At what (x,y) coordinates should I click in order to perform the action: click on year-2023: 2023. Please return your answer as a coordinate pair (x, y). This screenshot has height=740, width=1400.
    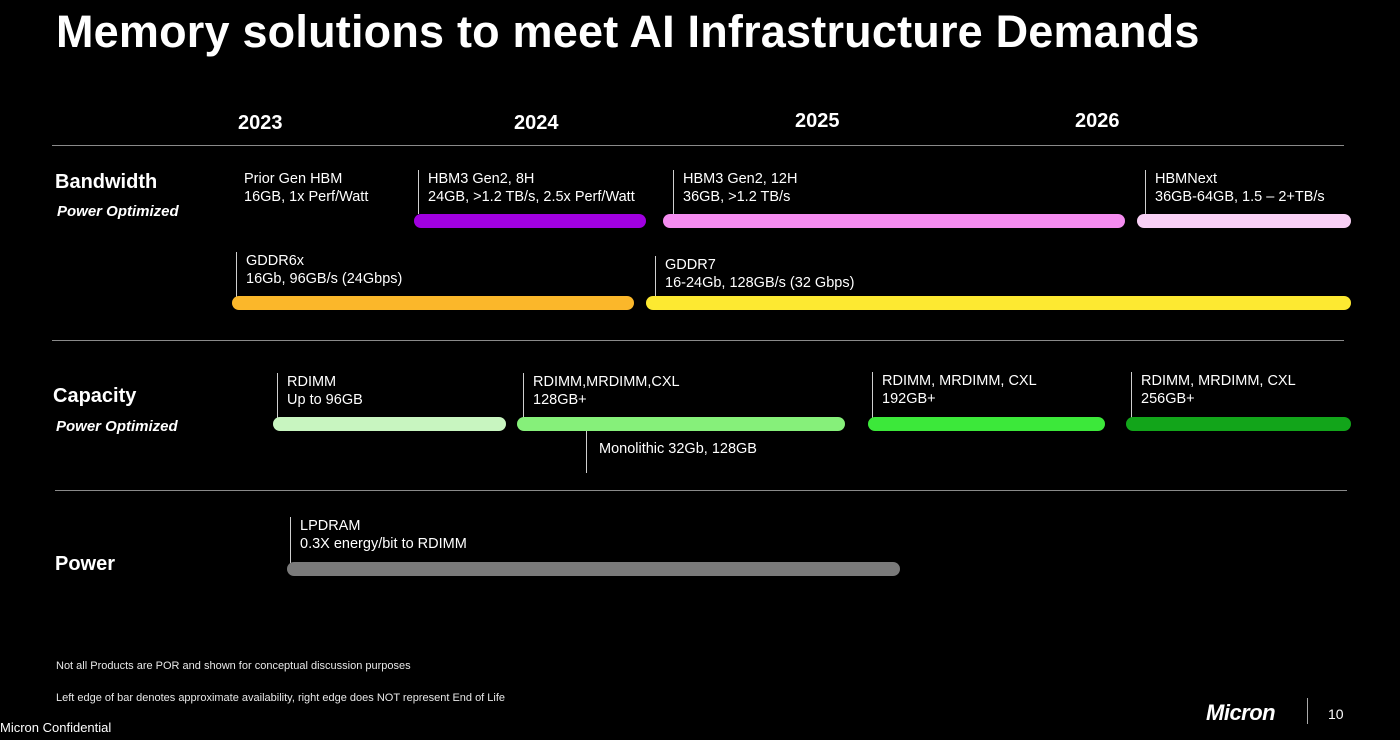
    Looking at the image, I should click on (260, 123).